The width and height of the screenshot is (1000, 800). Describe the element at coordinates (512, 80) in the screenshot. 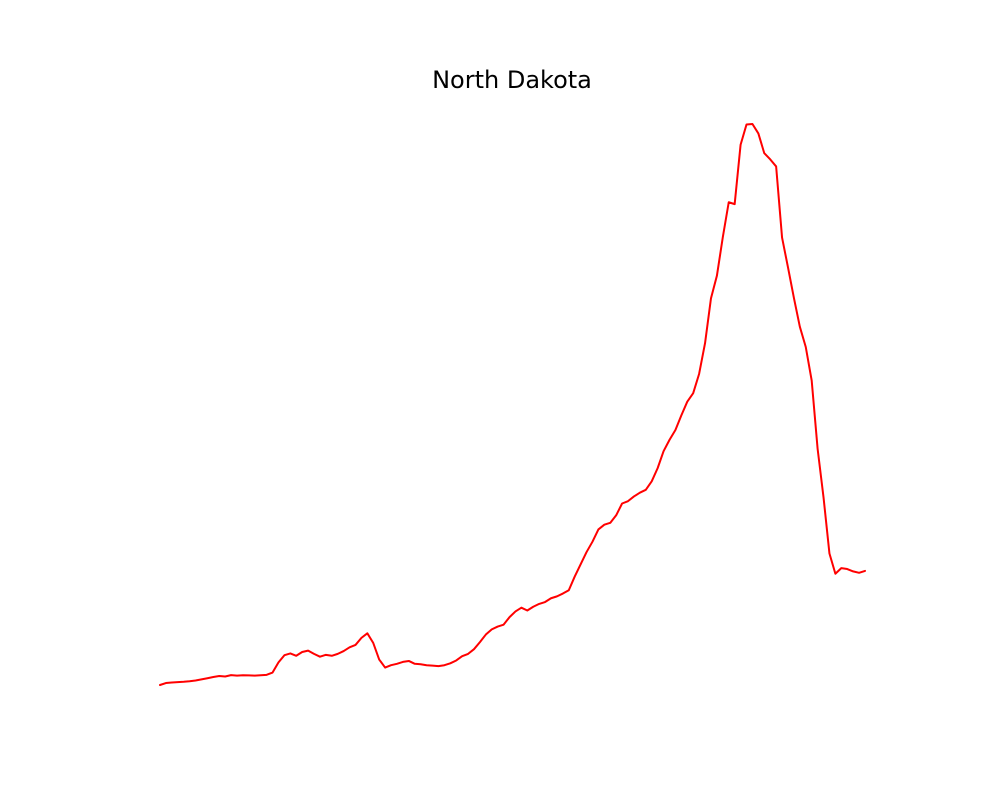

I see `chart-title: North Dakota` at that location.